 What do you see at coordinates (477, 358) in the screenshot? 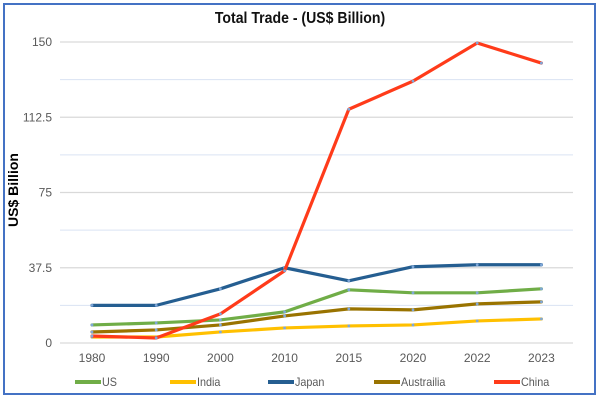
I see `x-tick-label: 2022` at bounding box center [477, 358].